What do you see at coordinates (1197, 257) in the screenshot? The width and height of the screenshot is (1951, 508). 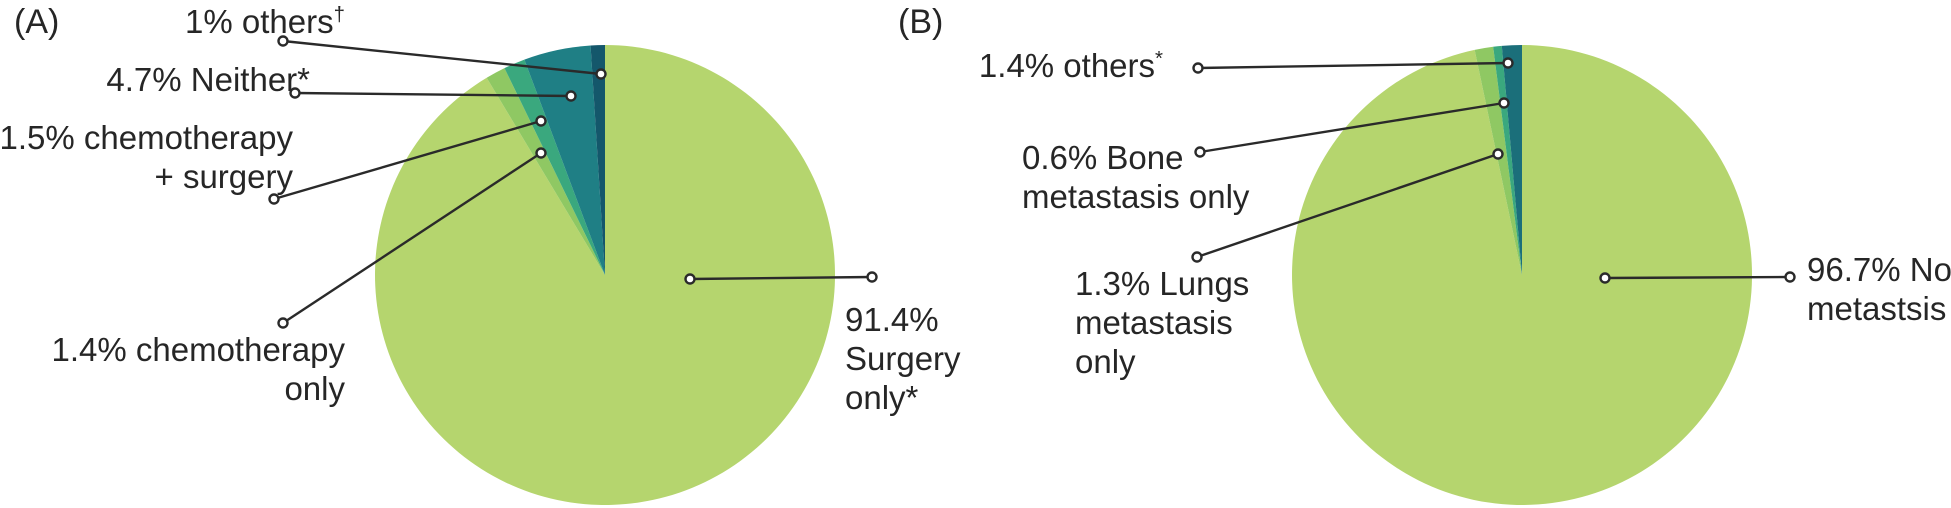 I see `pie-b-marker-label-lungs-metastasis-only-icon` at bounding box center [1197, 257].